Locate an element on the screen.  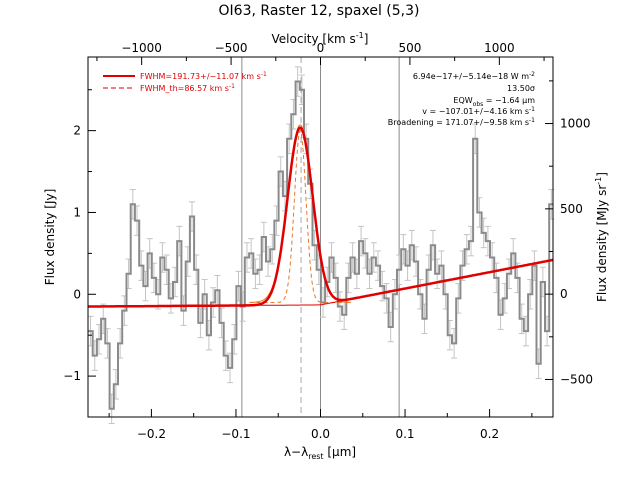
x-axis-label: λ−λrest [μm] is located at coordinates (320, 453).